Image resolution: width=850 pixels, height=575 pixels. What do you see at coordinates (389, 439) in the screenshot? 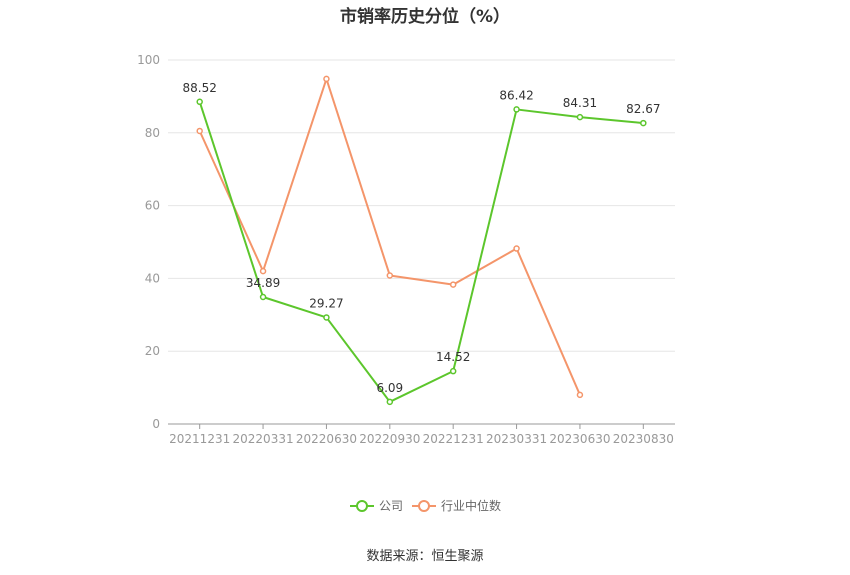
I see `x-tick-label: 20220930` at bounding box center [389, 439].